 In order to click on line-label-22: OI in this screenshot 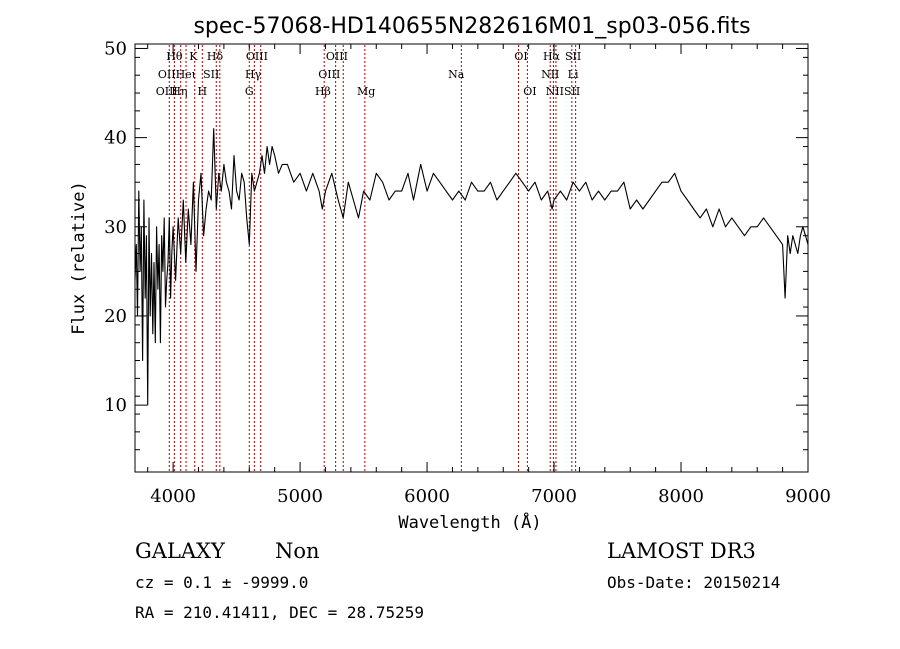, I will do `click(529, 91)`.